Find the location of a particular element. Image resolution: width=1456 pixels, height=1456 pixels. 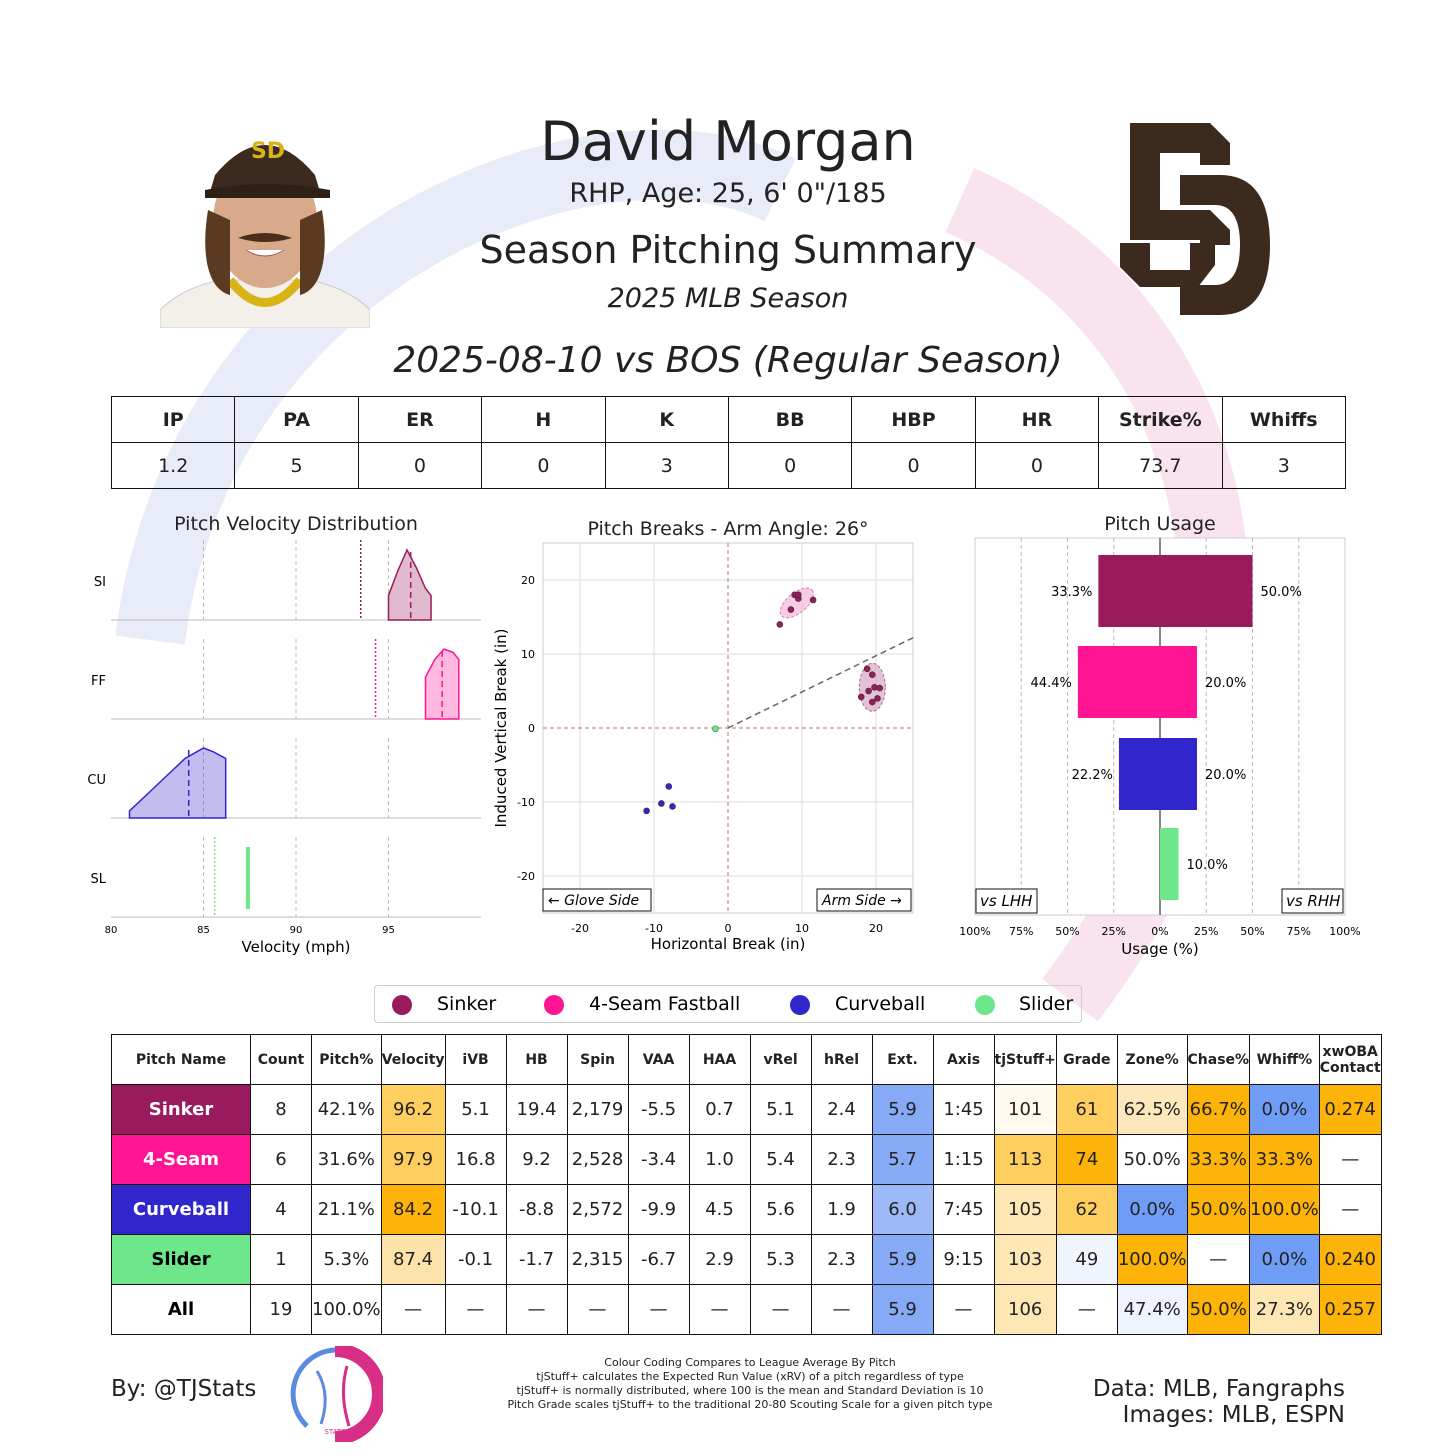

velocity-tick-label: 90 is located at coordinates (296, 930).